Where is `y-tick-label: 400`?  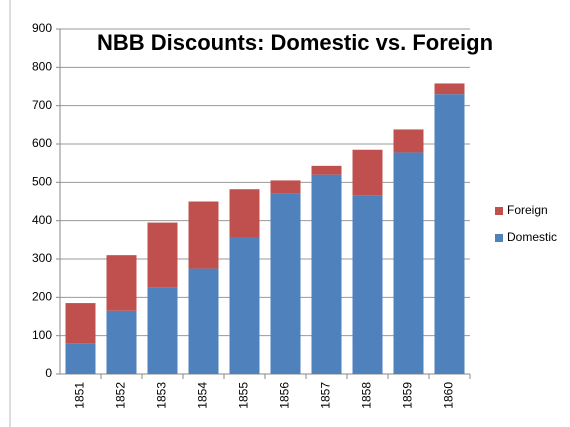 y-tick-label: 400 is located at coordinates (42, 220).